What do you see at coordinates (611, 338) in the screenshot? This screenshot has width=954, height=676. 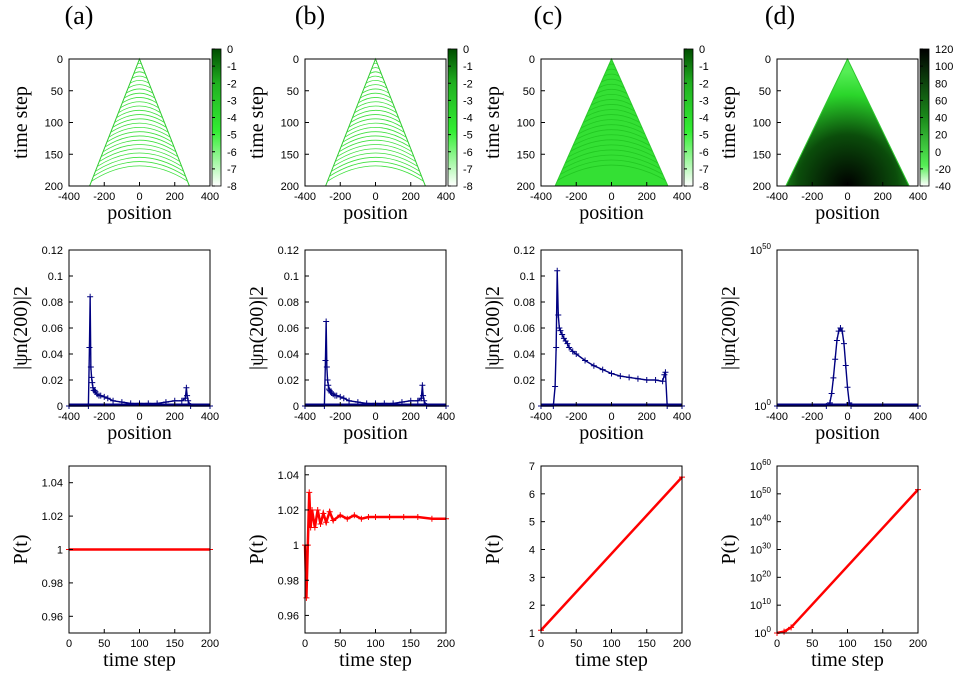 I see `chart-c-row2` at bounding box center [611, 338].